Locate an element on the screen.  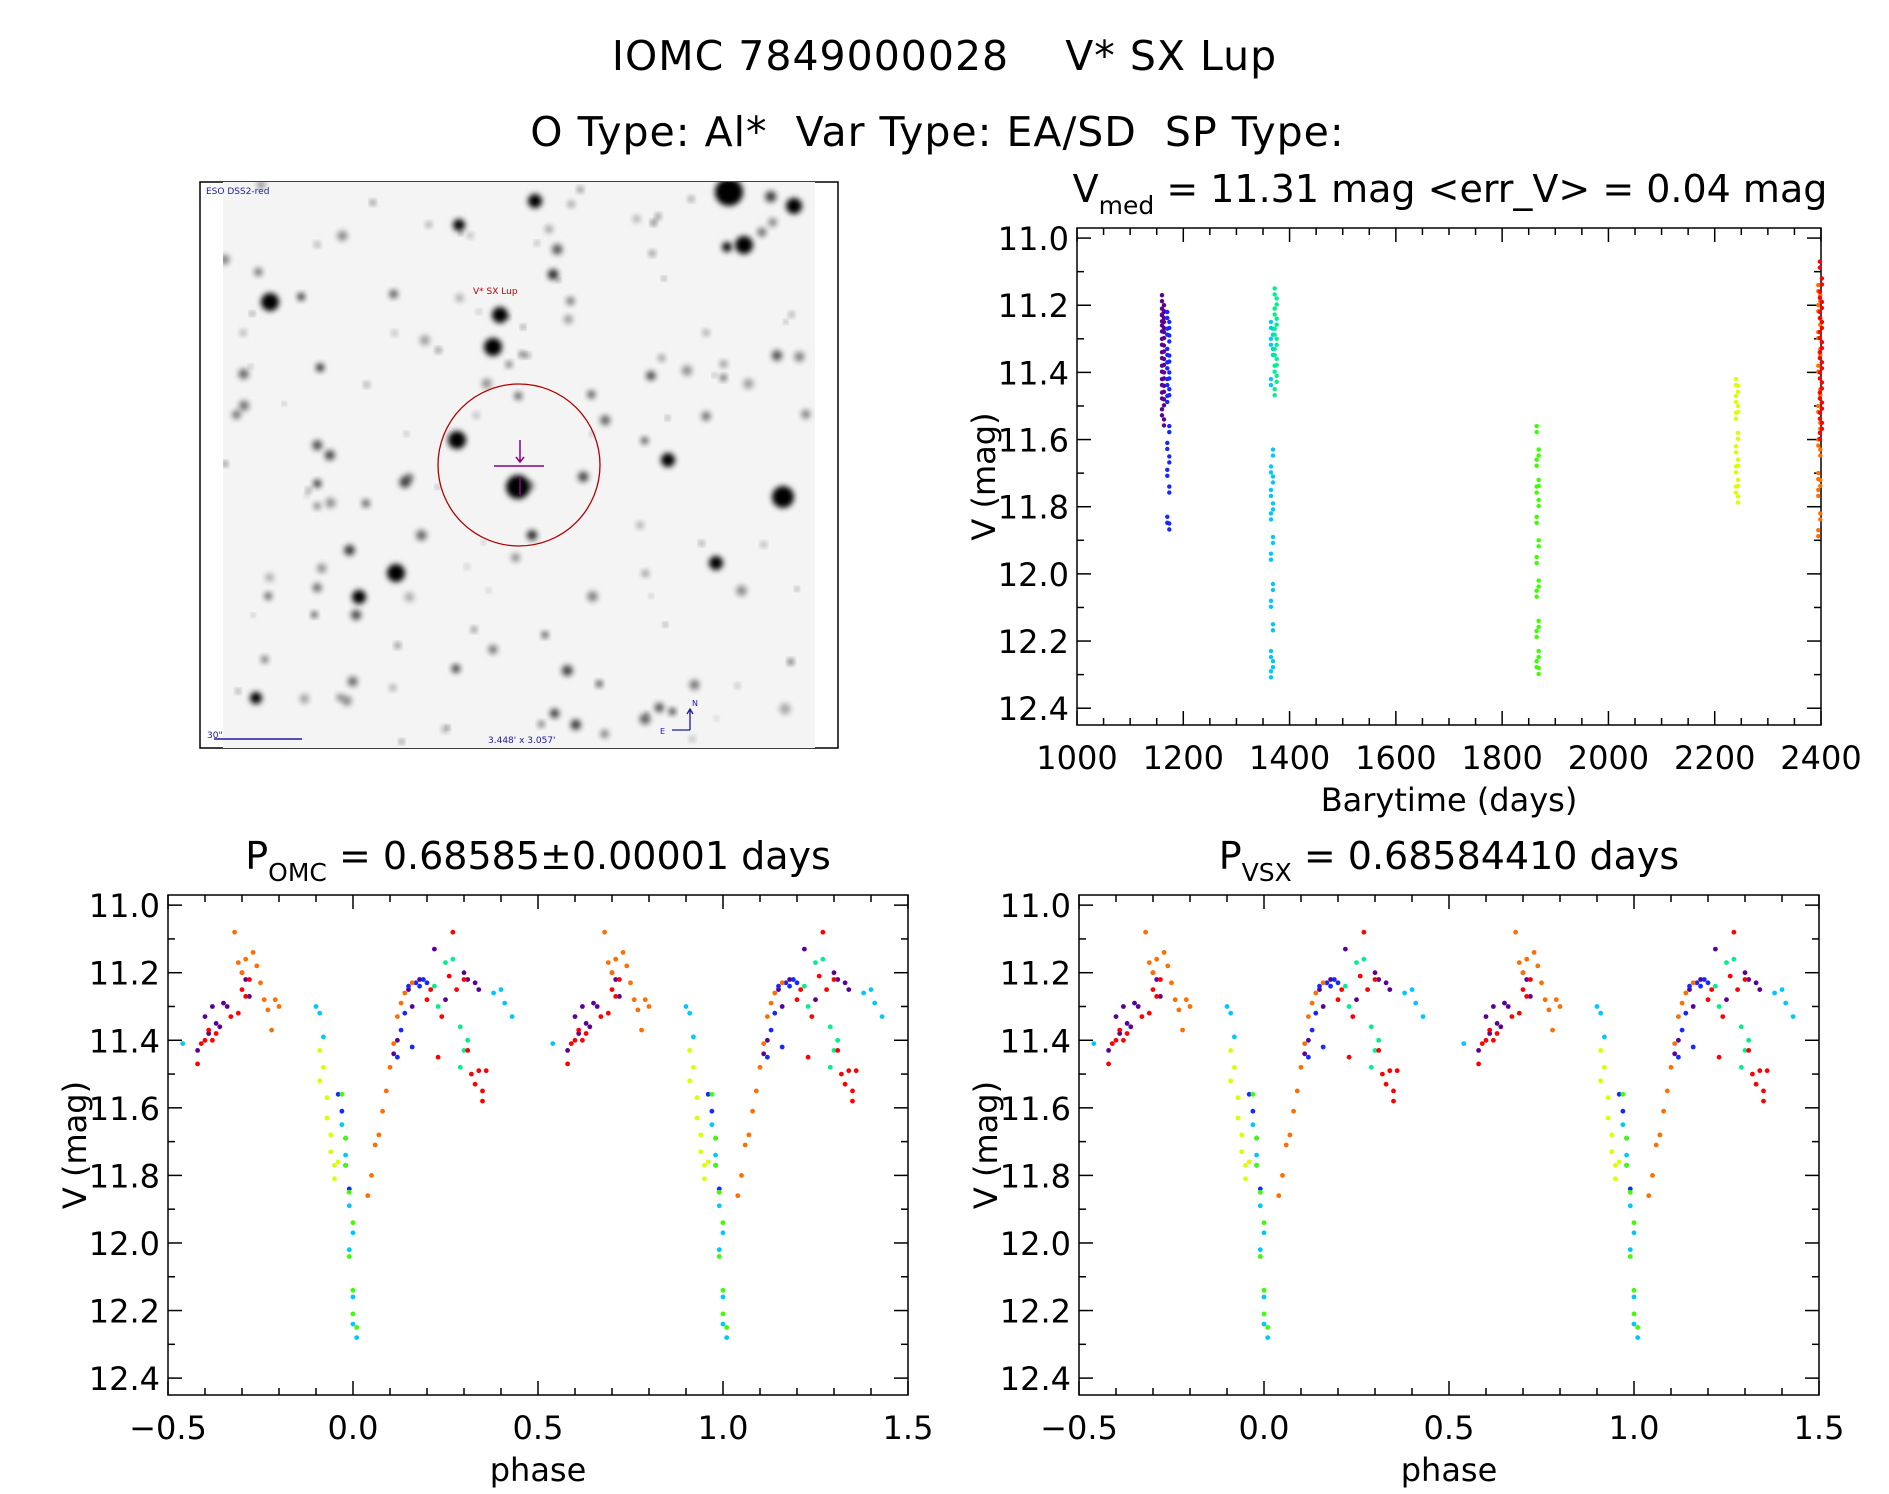
title-main: P is located at coordinates (256, 856).